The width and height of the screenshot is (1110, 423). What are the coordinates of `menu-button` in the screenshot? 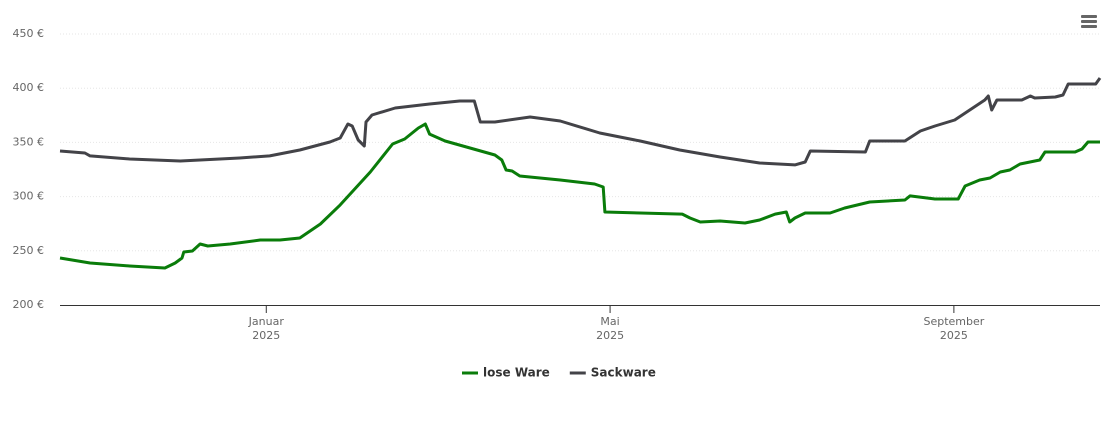 It's located at (1089, 22).